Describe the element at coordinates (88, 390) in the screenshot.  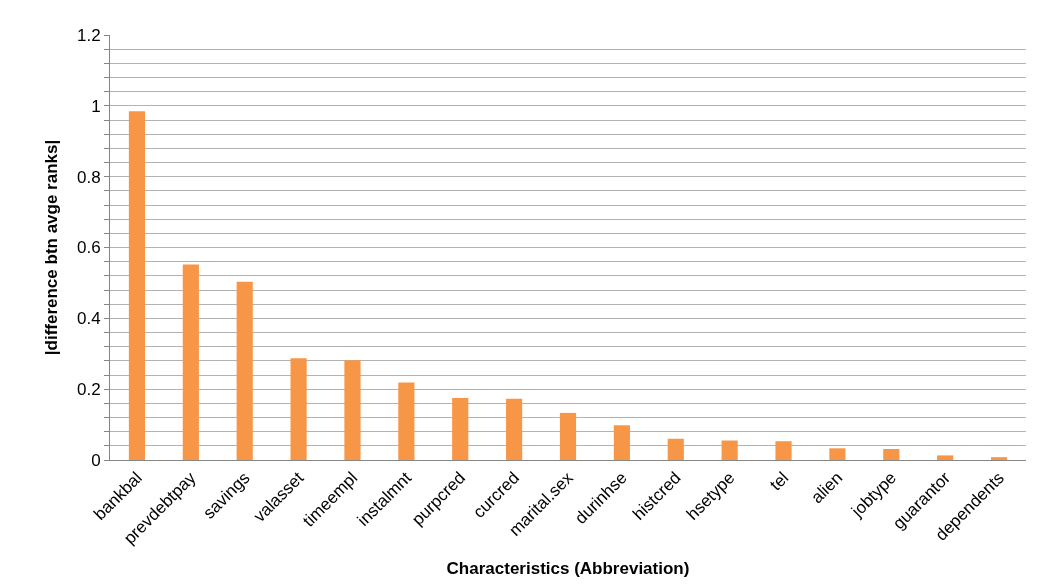
I see `y-tick-label: 0.2` at that location.